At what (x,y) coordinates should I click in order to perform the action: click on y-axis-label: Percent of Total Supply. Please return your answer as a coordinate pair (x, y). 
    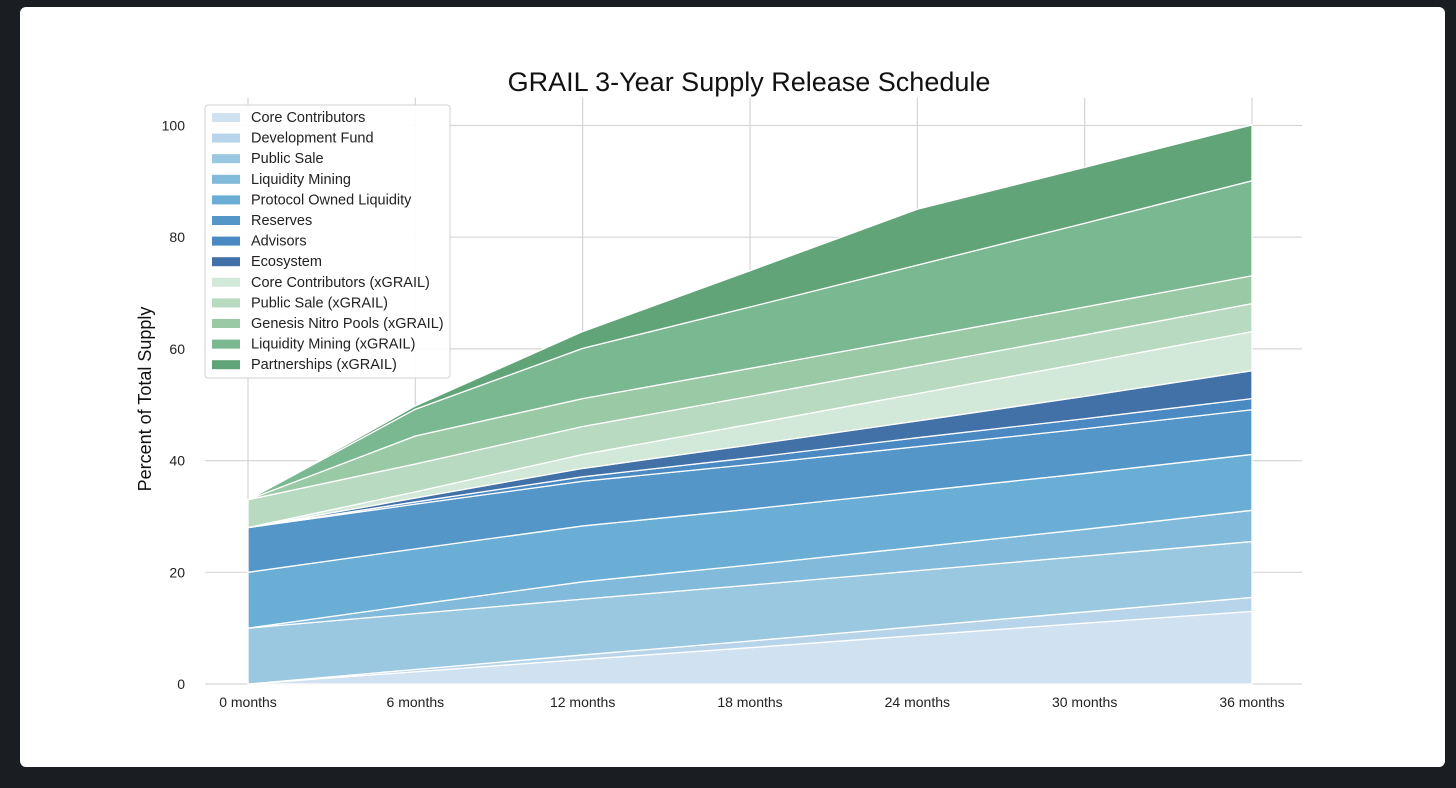
    Looking at the image, I should click on (145, 399).